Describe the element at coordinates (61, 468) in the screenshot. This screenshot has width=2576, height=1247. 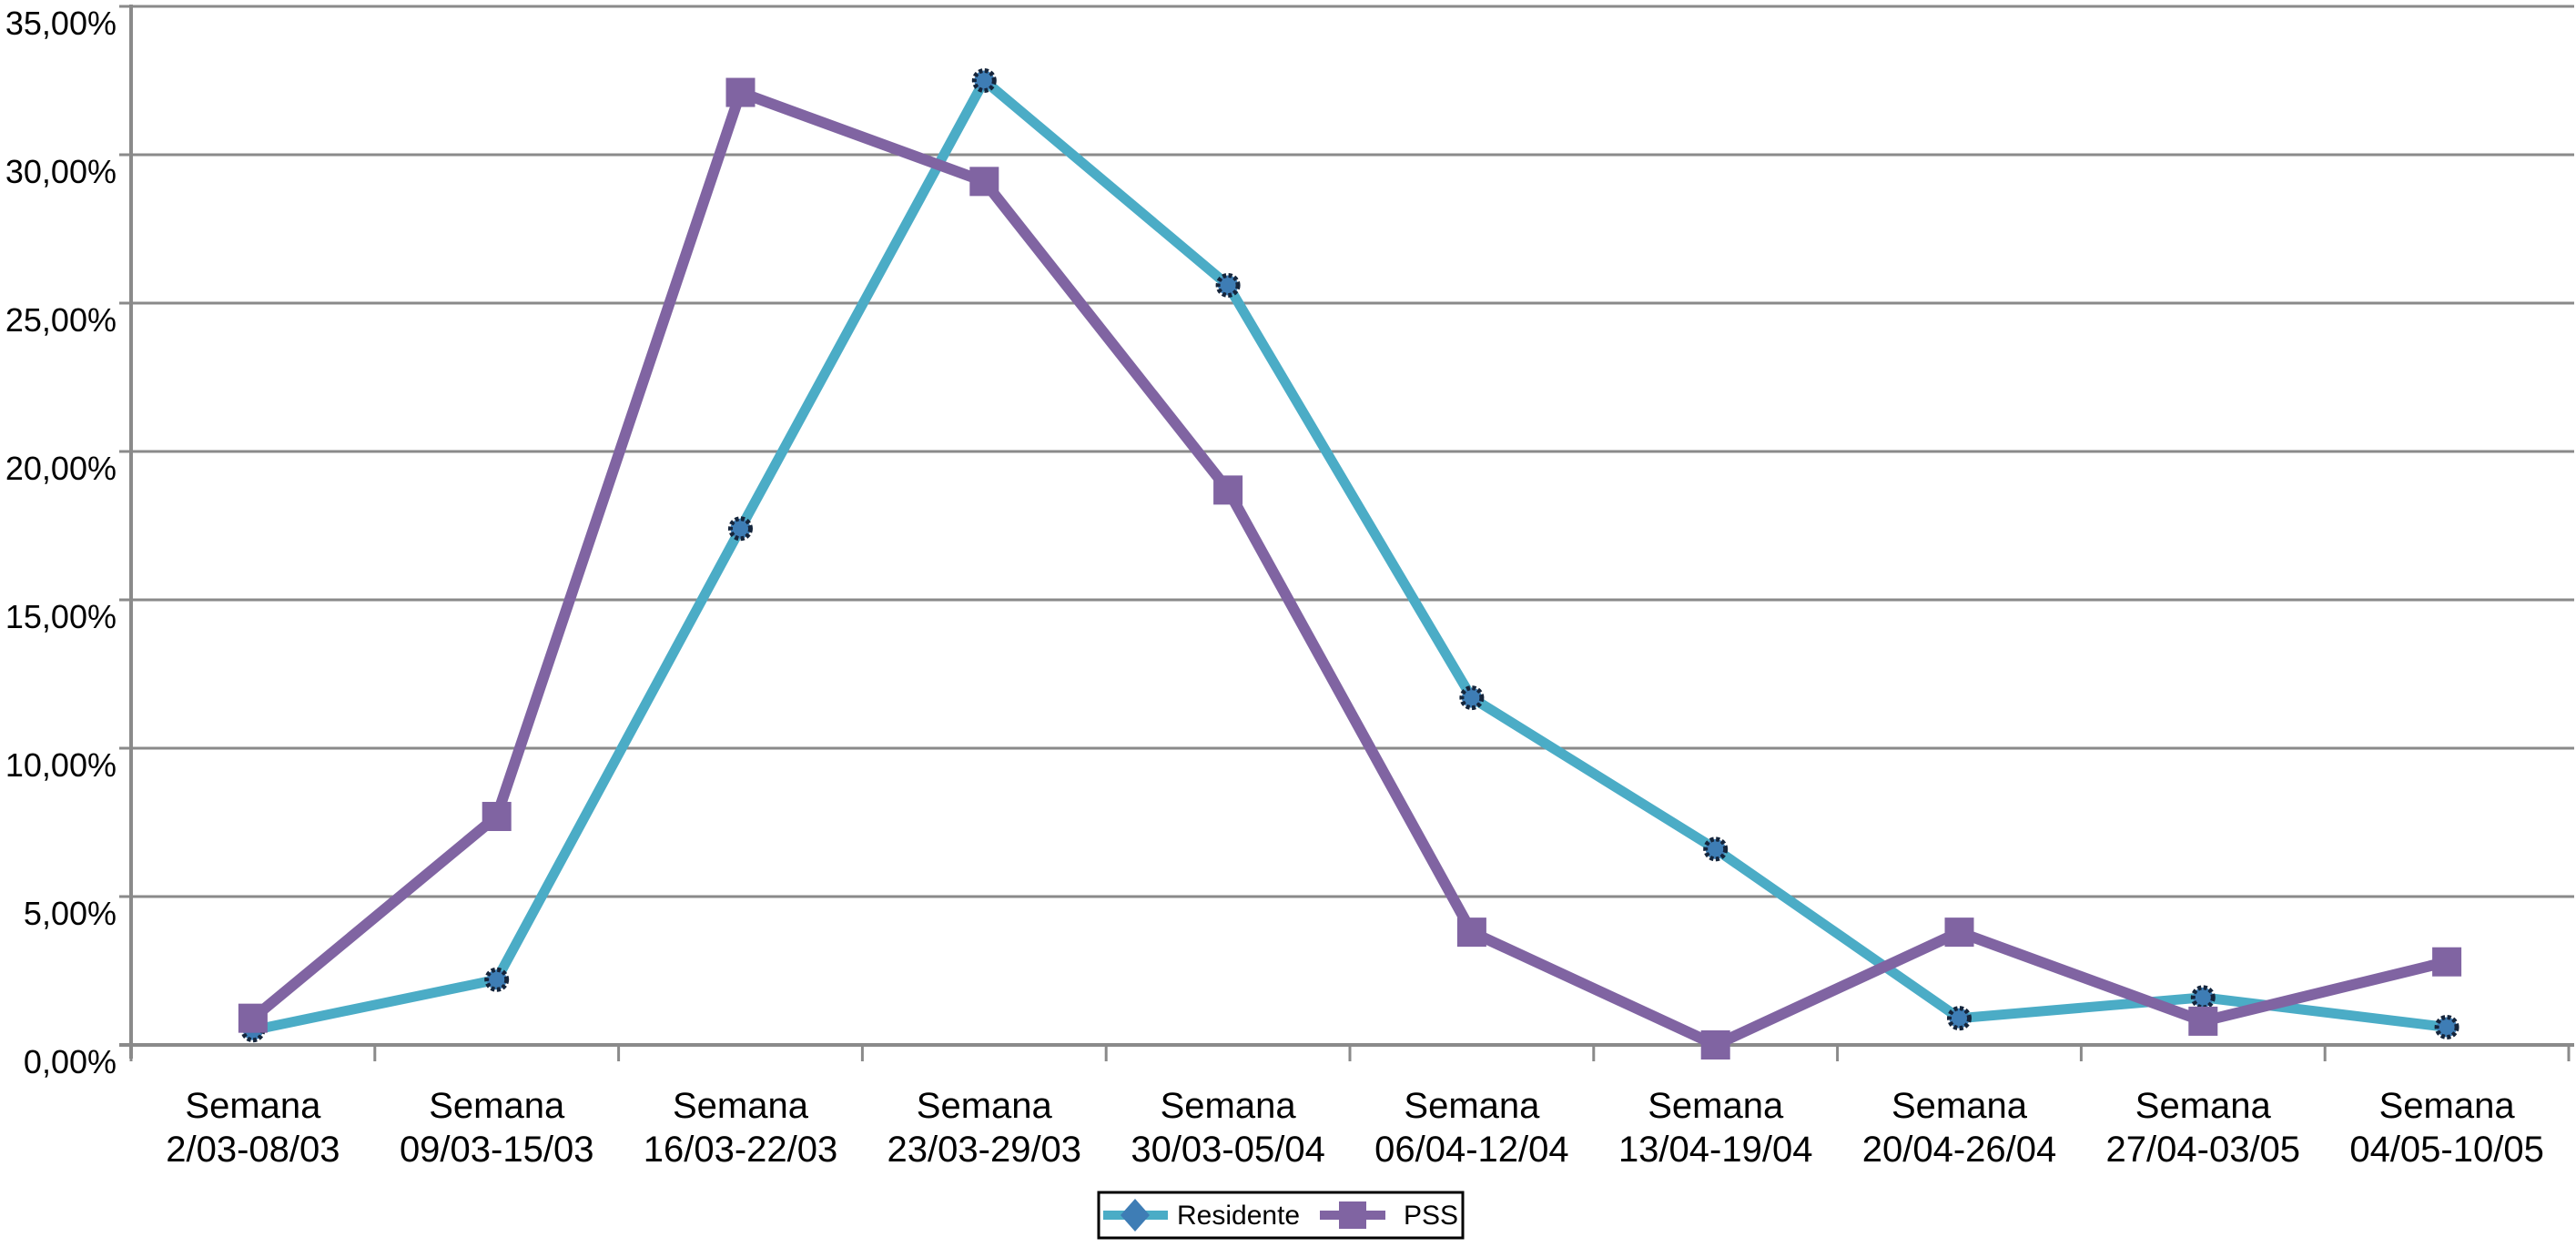
I see `y-tick-label: 20,00%` at that location.